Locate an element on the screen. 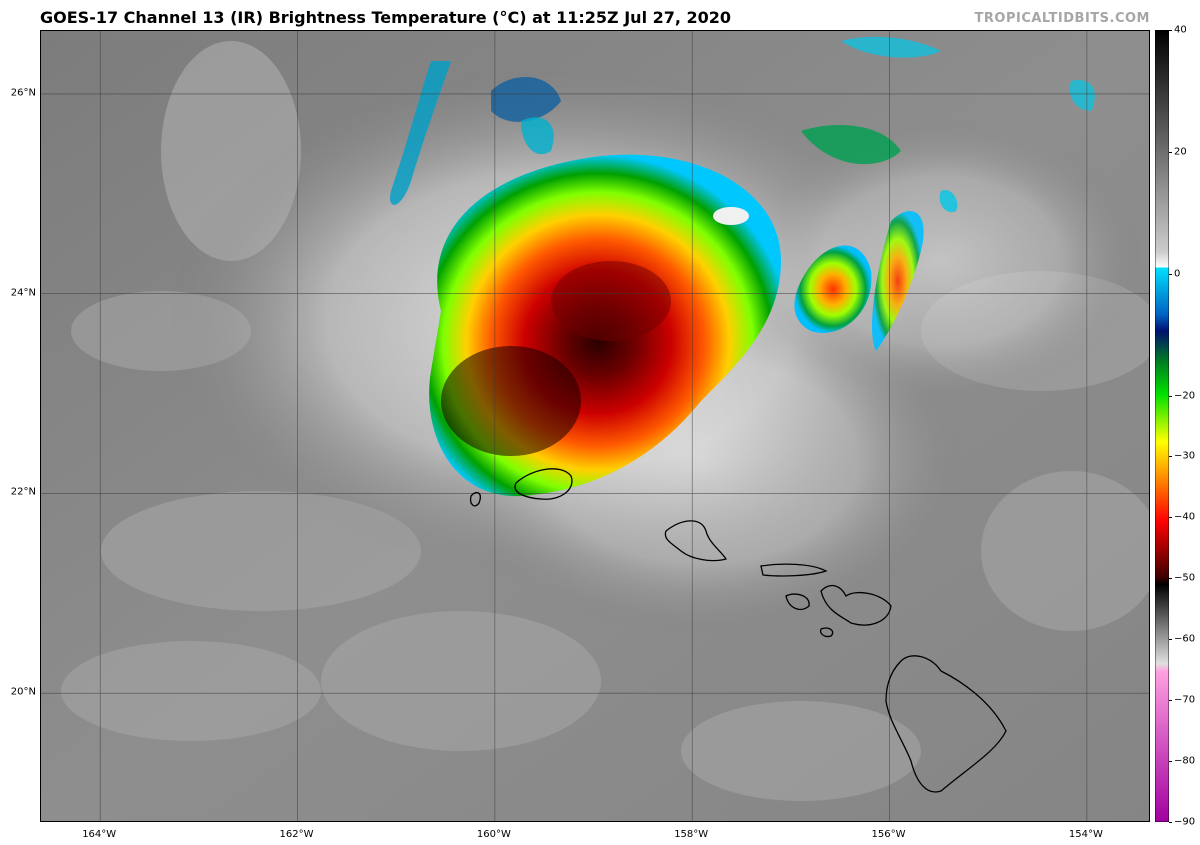 The width and height of the screenshot is (1200, 845). maui-coastline is located at coordinates (856, 605).